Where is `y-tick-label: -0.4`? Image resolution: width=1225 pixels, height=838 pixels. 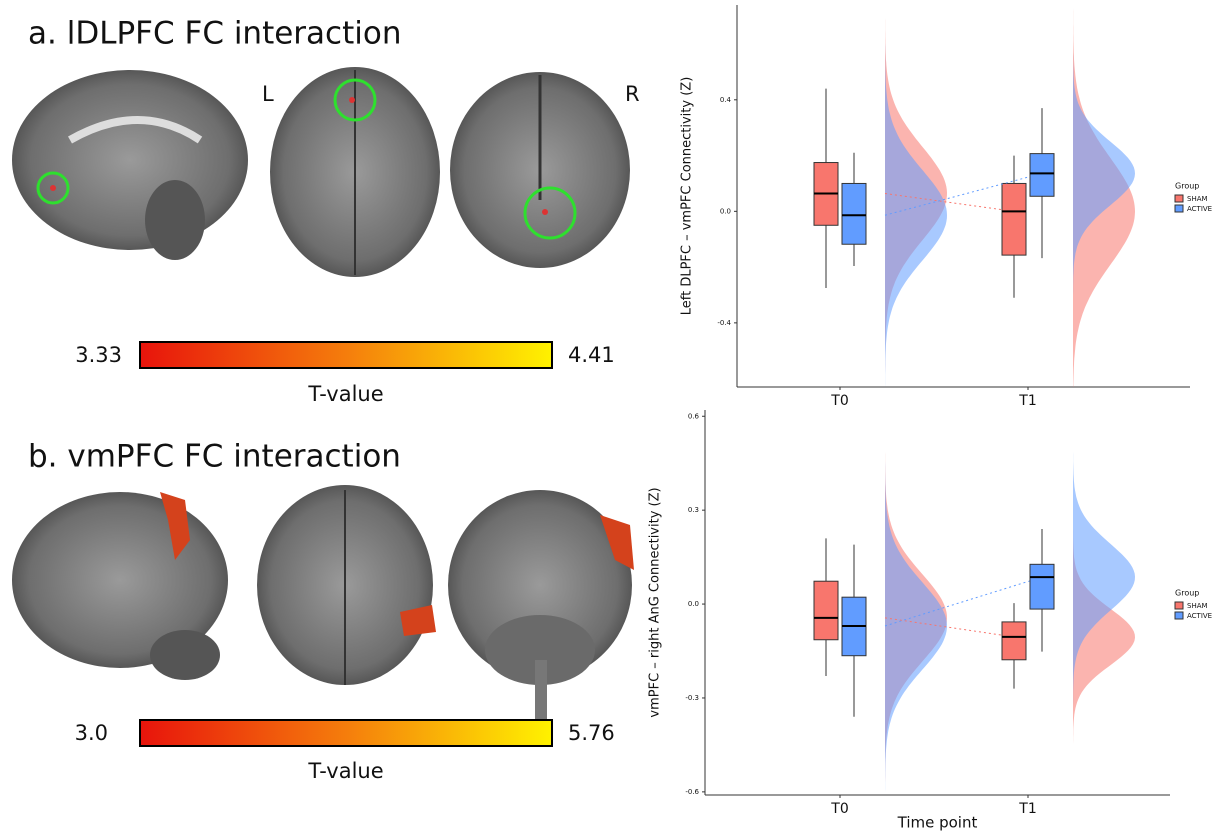
y-tick-label: -0.4 is located at coordinates (724, 323).